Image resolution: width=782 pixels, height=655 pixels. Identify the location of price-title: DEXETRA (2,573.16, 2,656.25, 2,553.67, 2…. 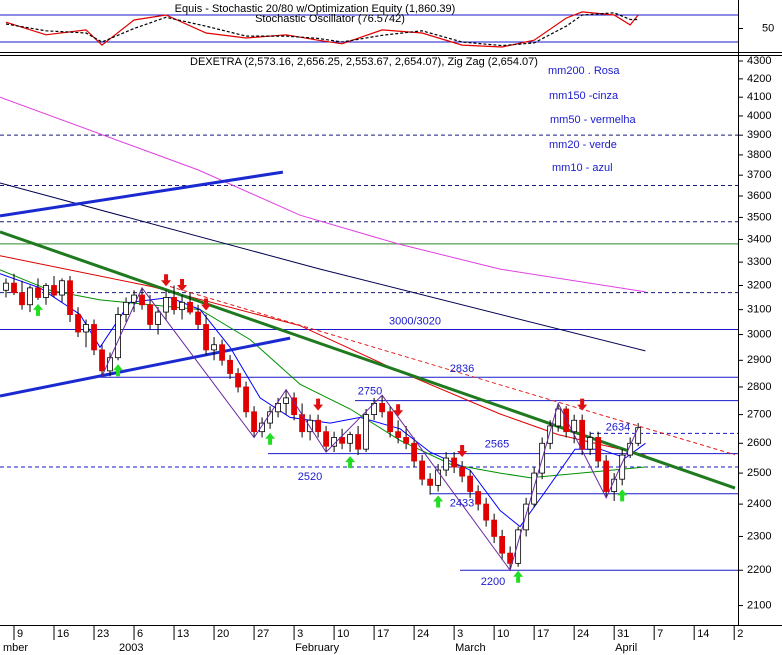
(364, 62).